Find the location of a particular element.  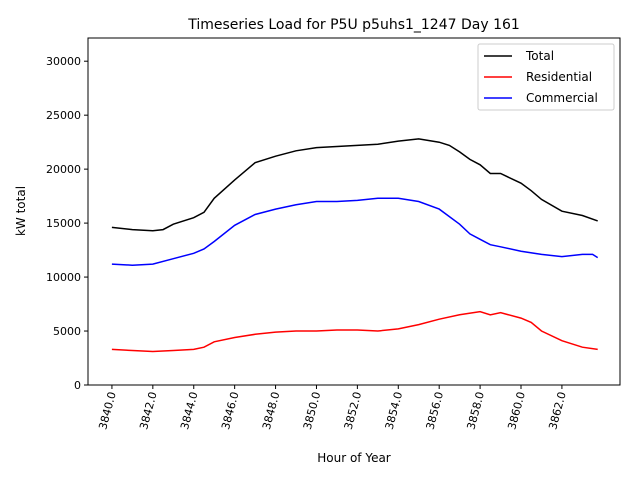

y-axis-label: kW total is located at coordinates (21, 211).